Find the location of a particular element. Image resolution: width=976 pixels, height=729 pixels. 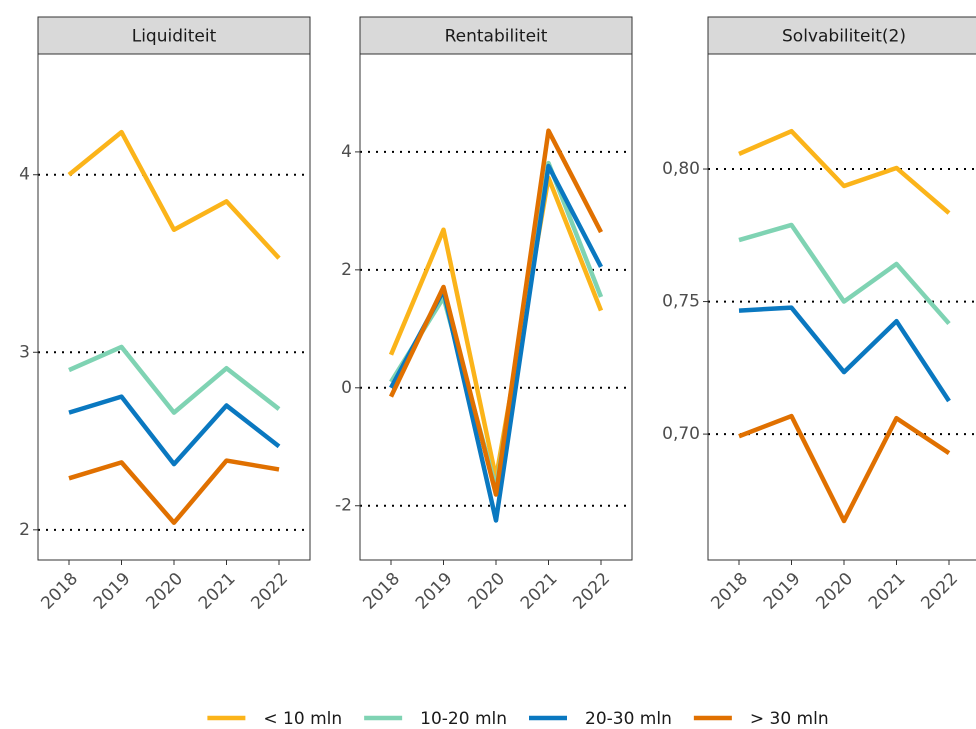

panel-title: Liquiditeit is located at coordinates (174, 37).